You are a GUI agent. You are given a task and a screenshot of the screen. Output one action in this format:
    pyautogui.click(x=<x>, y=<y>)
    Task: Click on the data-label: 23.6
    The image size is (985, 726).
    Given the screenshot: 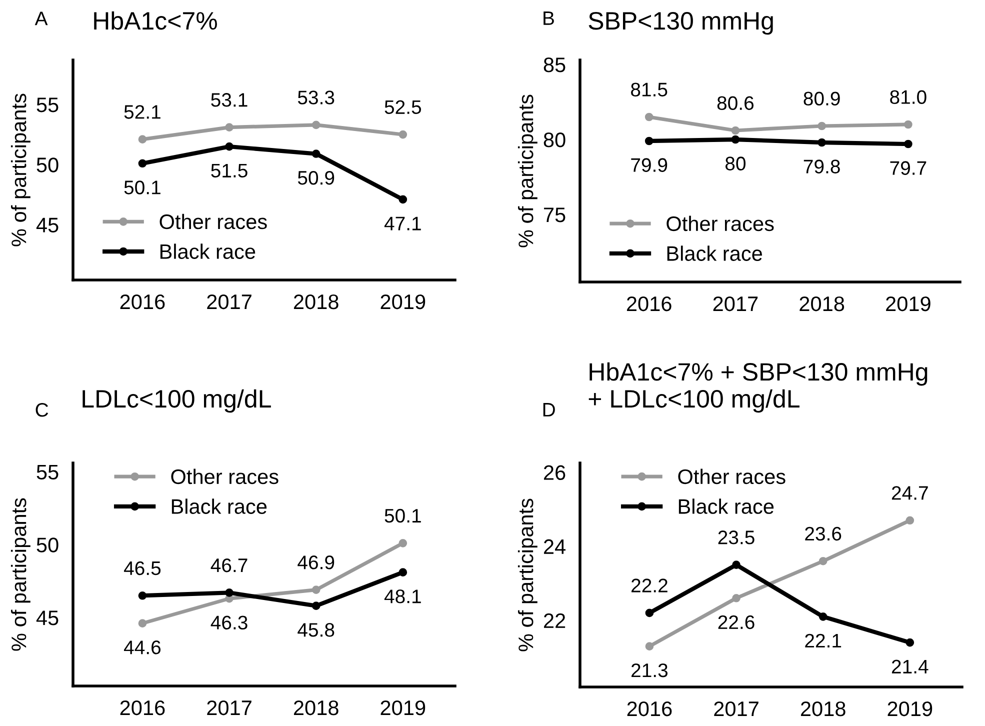 What is the action you would take?
    pyautogui.click(x=823, y=533)
    